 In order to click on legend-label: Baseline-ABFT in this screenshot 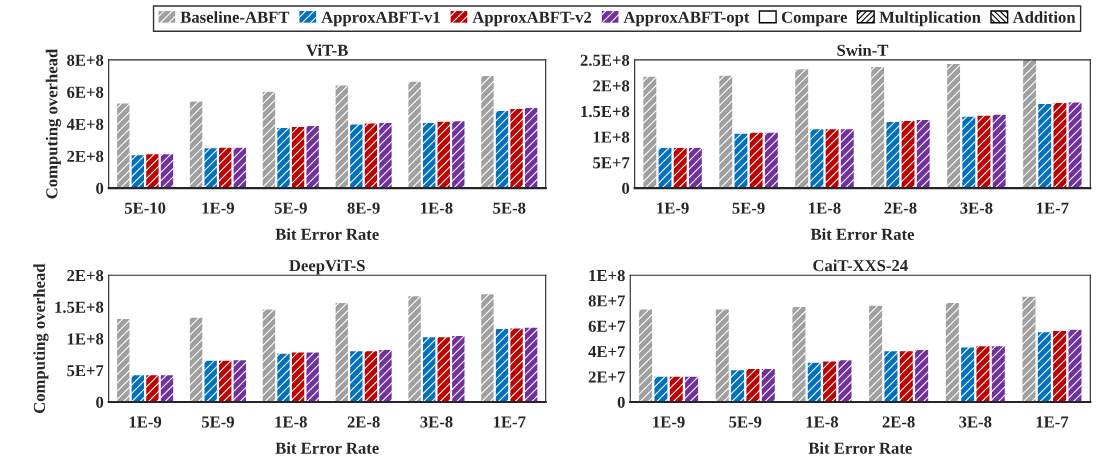, I will do `click(235, 17)`.